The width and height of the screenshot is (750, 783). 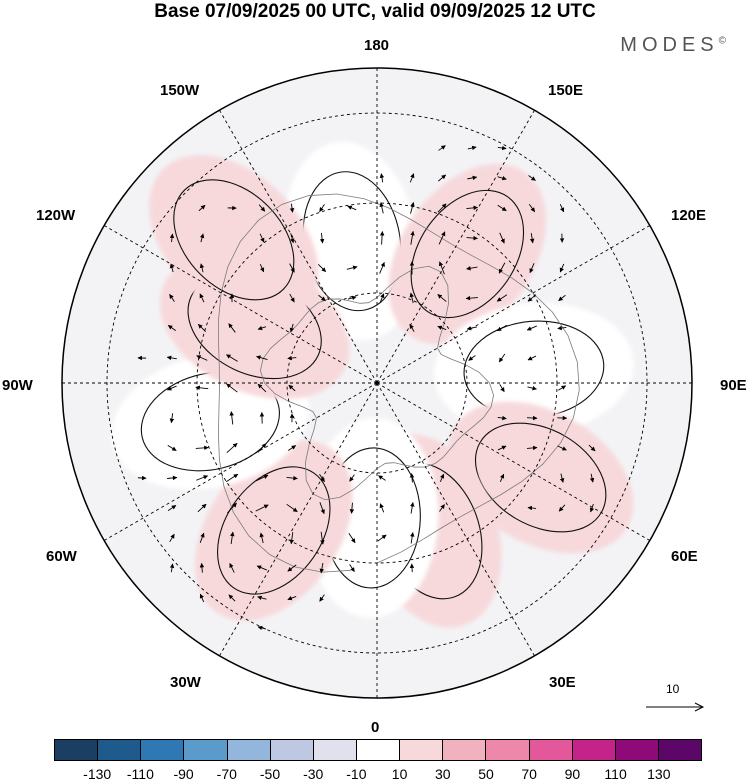 What do you see at coordinates (56, 215) in the screenshot?
I see `lon-label-120w: 120W` at bounding box center [56, 215].